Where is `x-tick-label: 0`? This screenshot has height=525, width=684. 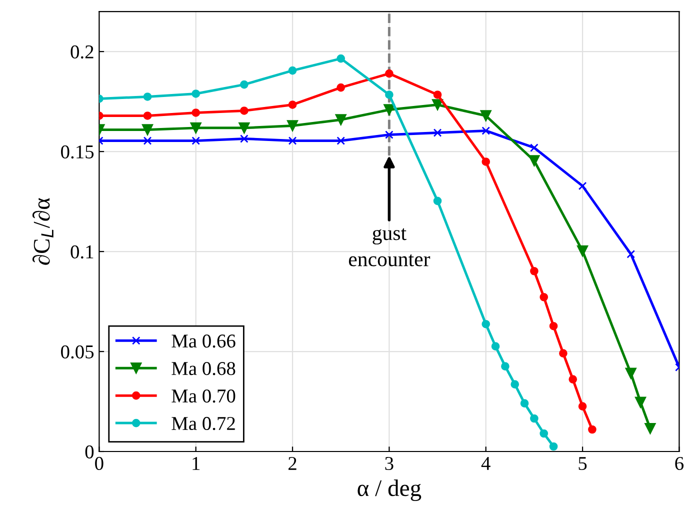 x-tick-label: 0 is located at coordinates (99, 463).